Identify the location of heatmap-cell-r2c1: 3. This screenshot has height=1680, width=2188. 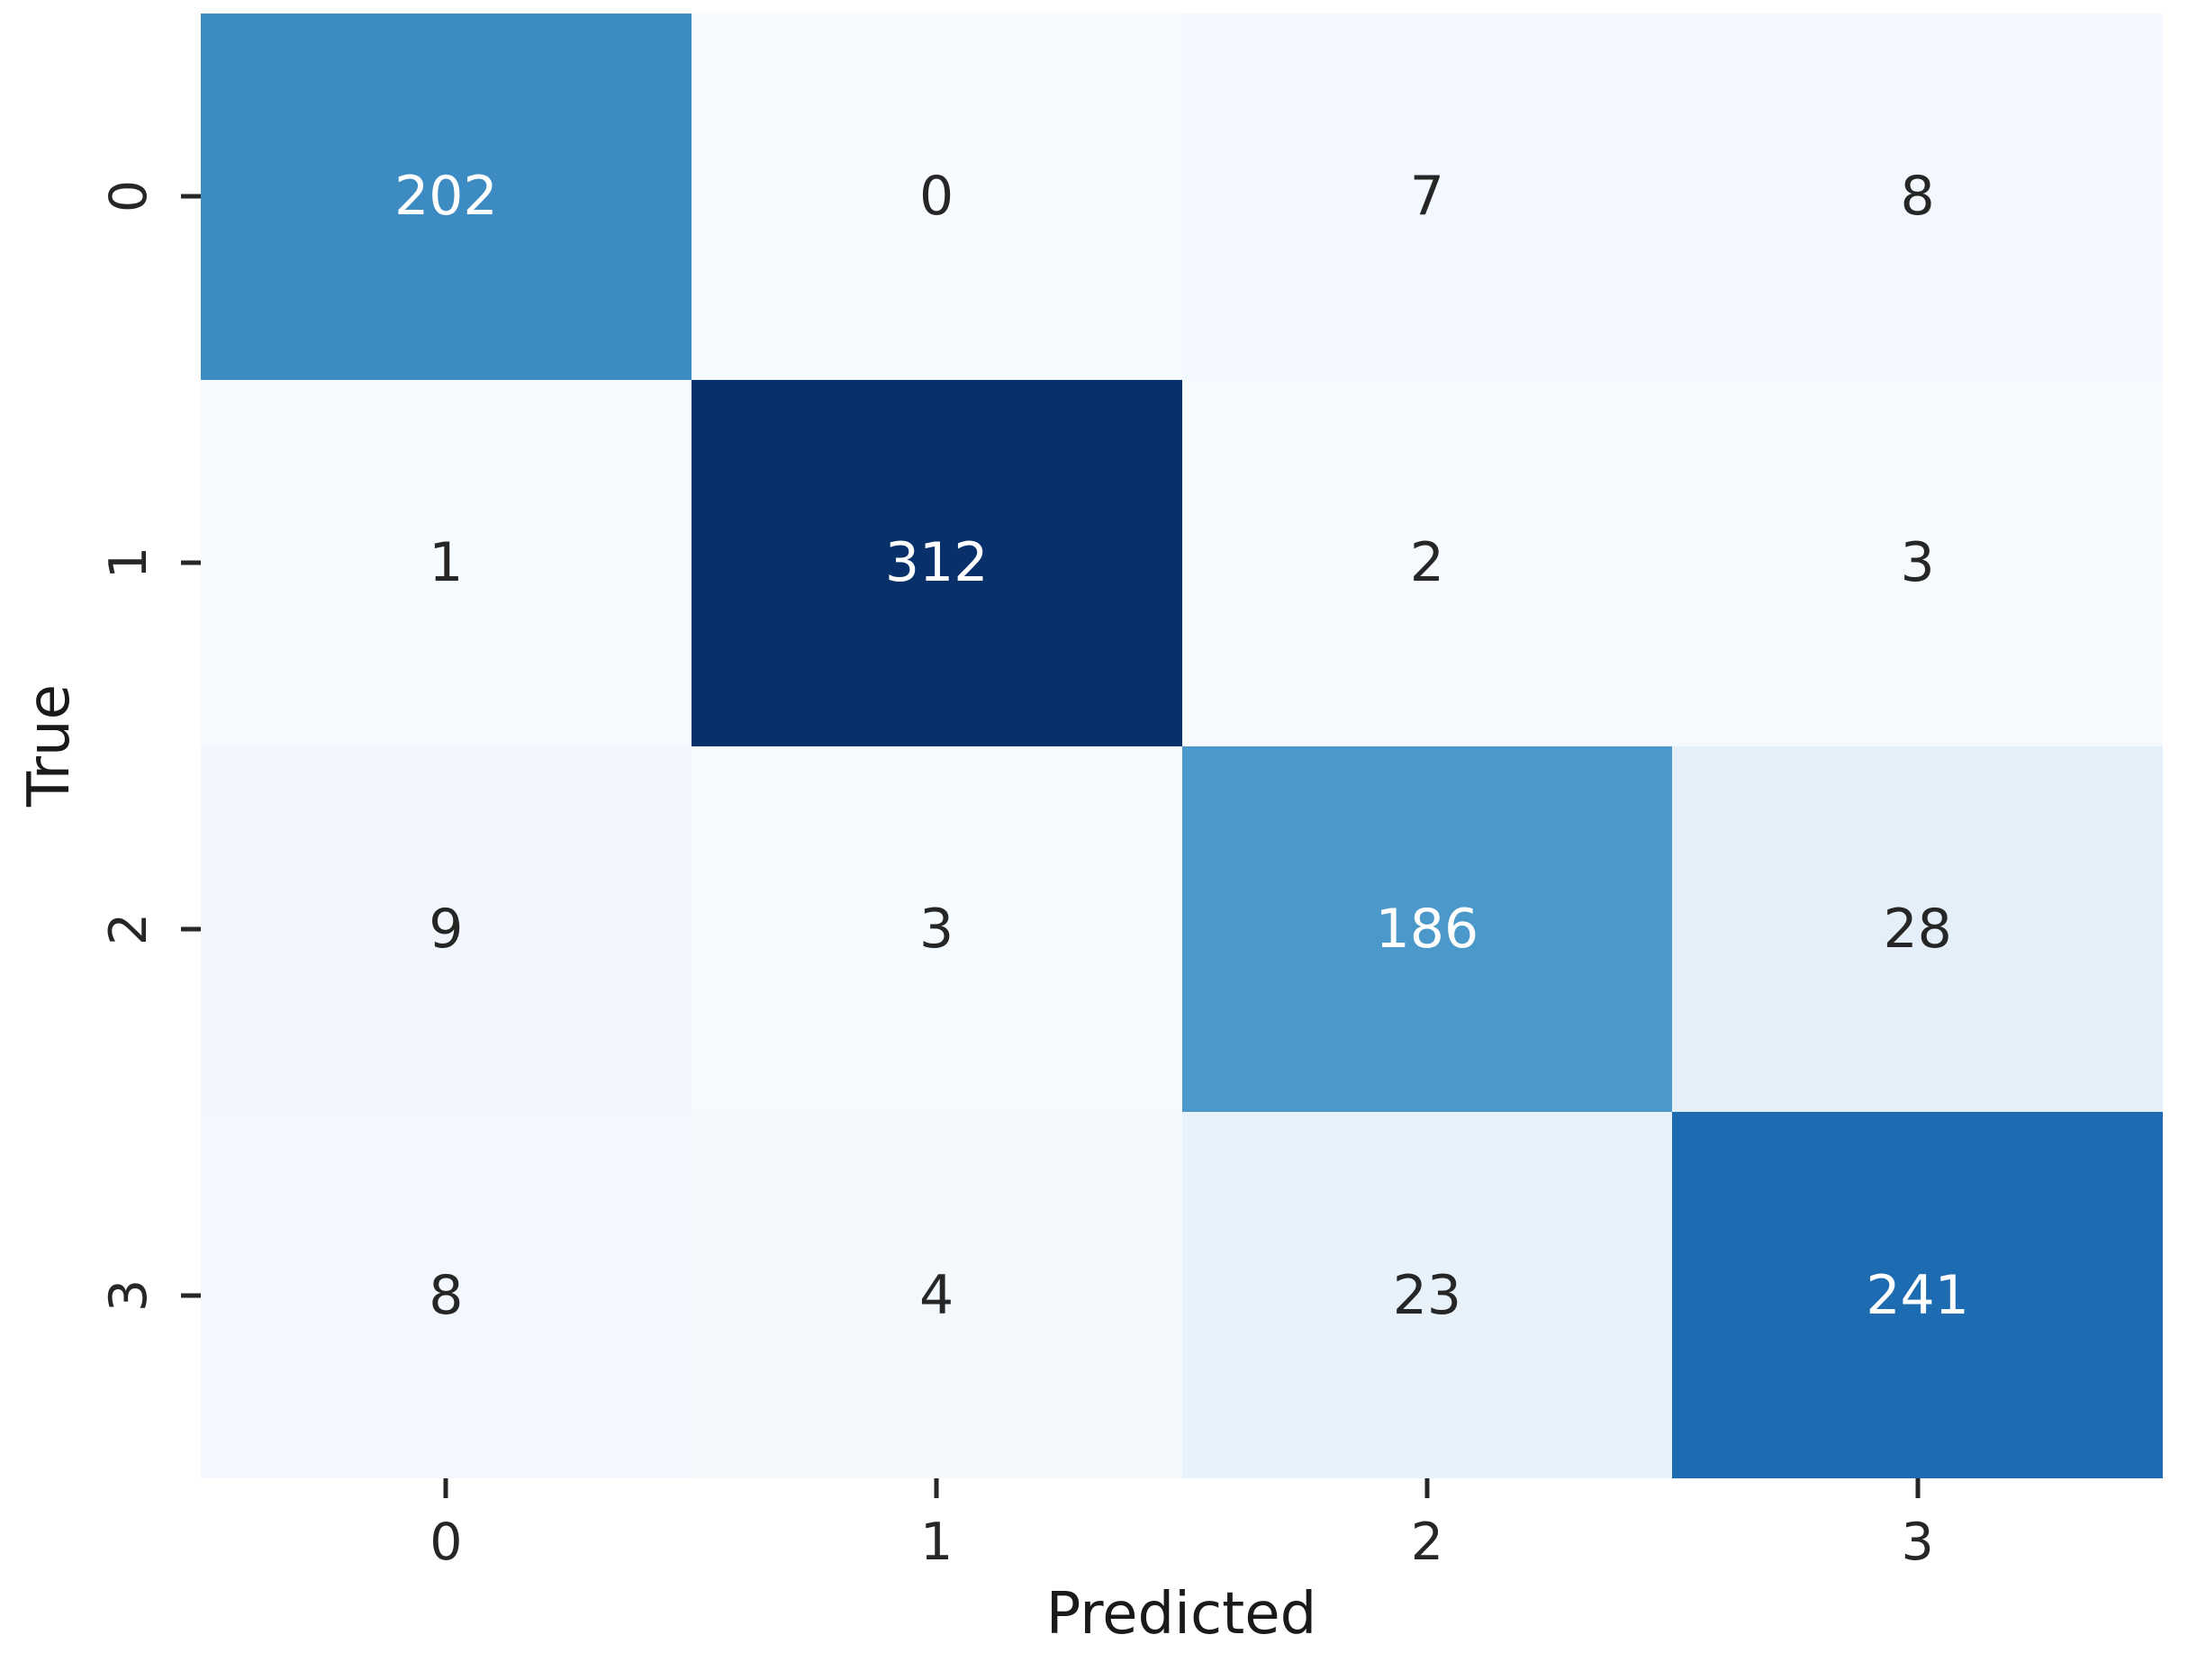
(936, 929).